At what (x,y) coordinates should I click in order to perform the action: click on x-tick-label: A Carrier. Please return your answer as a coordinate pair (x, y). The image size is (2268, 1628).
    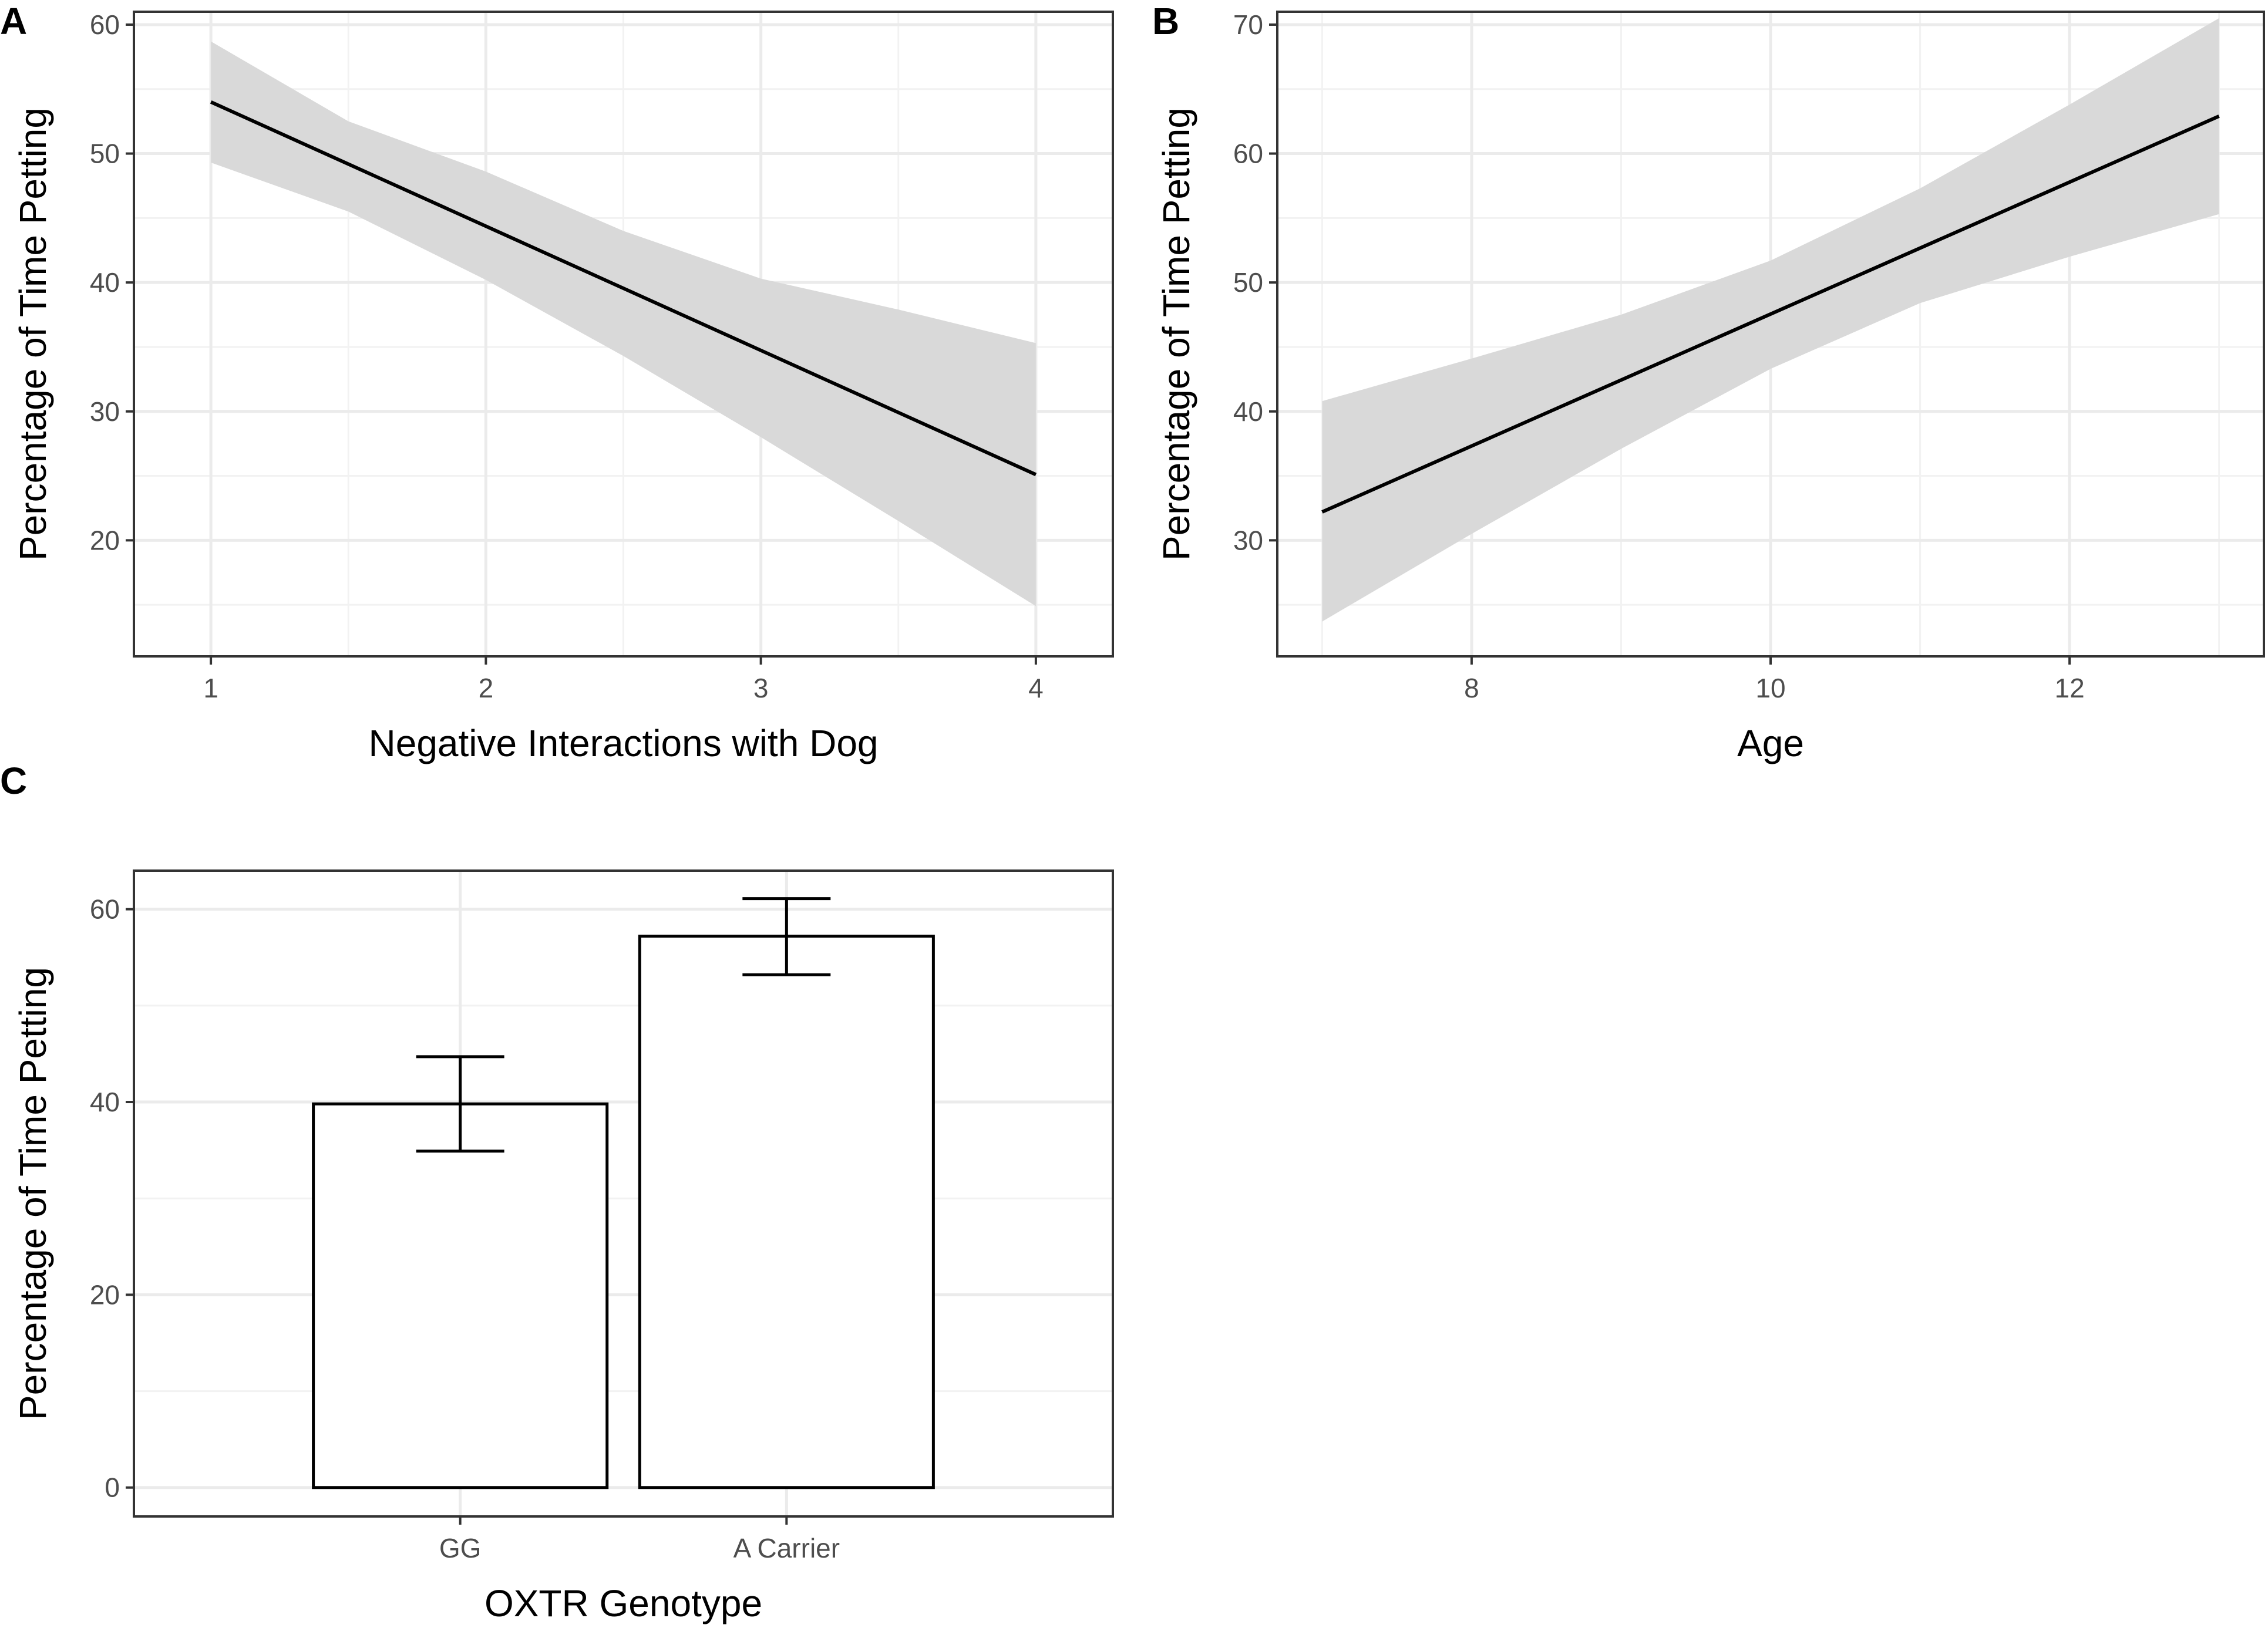
    Looking at the image, I should click on (786, 1548).